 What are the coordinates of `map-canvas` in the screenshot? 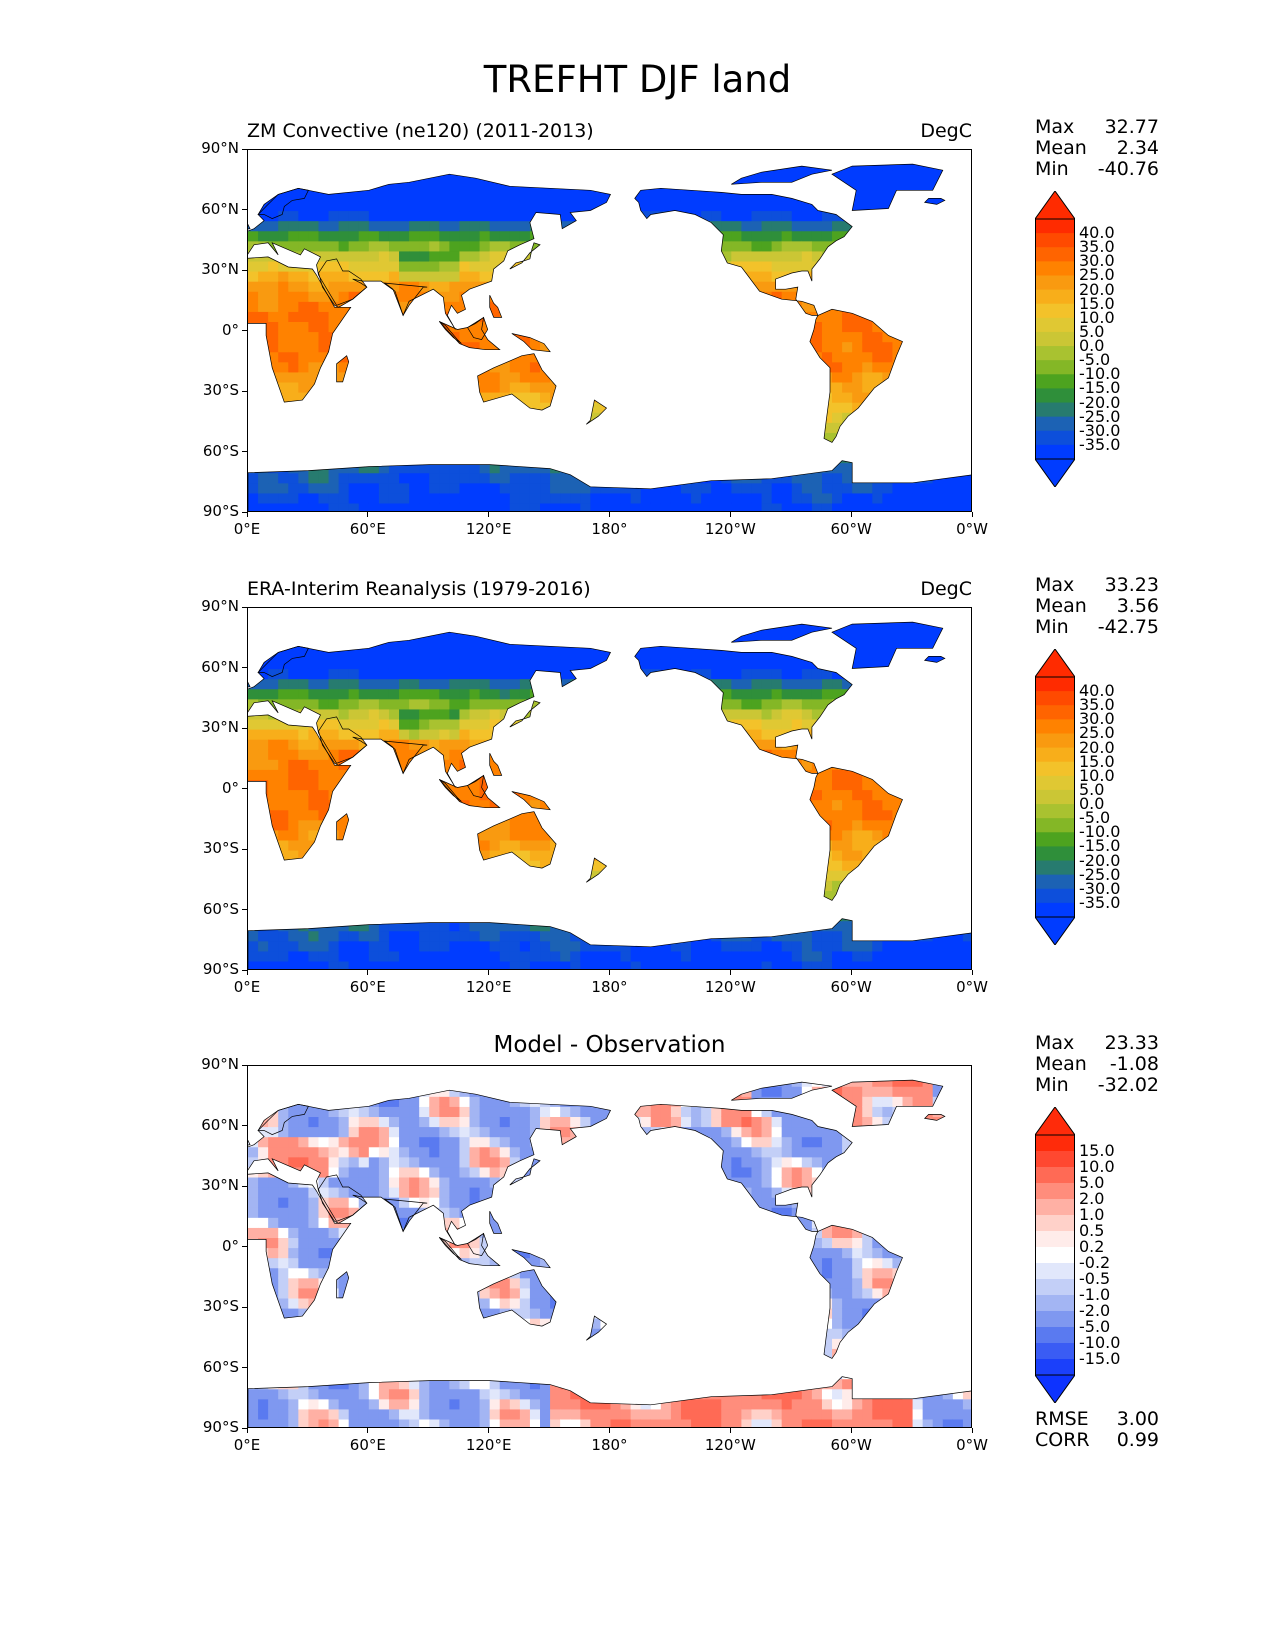 It's located at (609, 337).